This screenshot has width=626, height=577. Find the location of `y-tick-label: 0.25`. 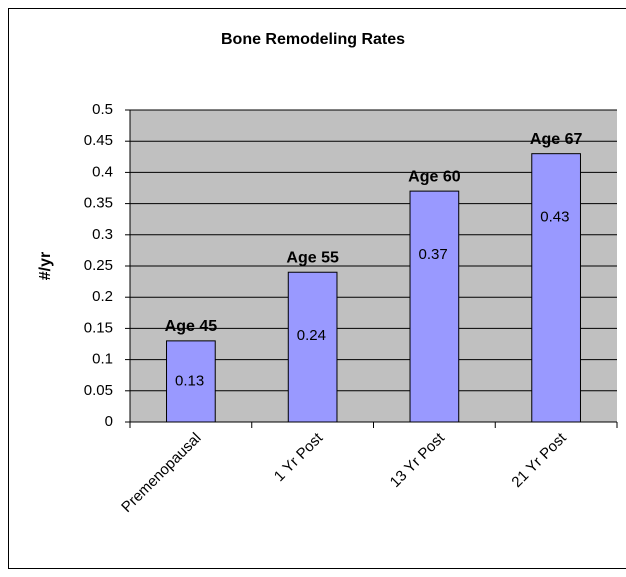

y-tick-label: 0.25 is located at coordinates (98, 265).